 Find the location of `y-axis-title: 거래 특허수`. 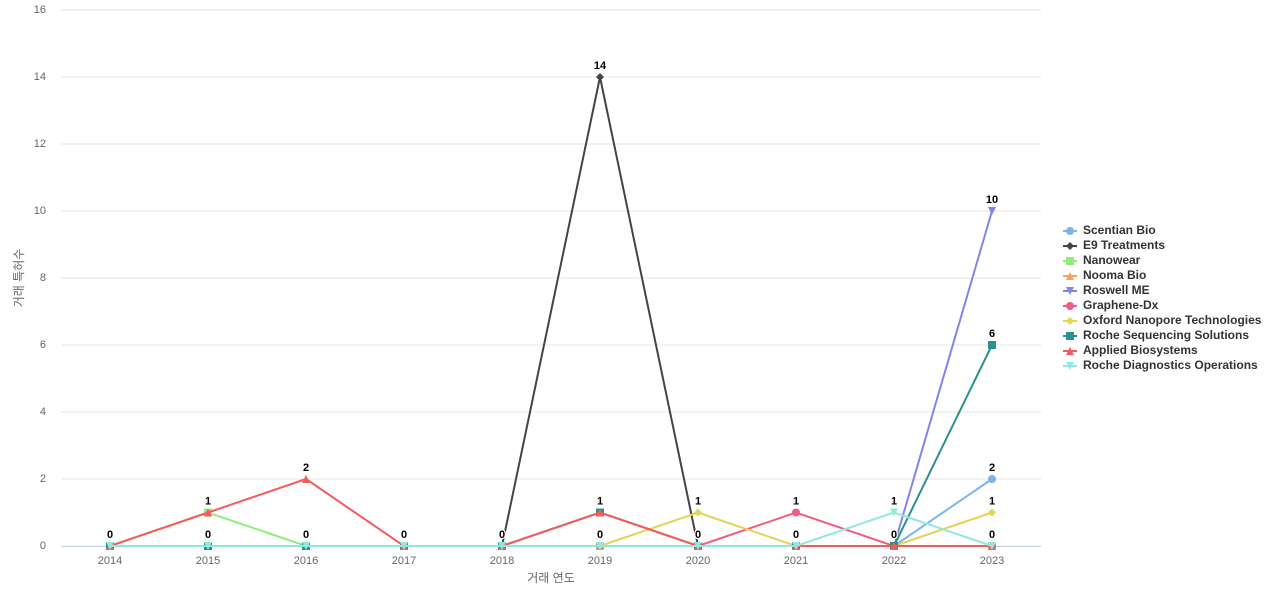

y-axis-title: 거래 특허수 is located at coordinates (19, 278).